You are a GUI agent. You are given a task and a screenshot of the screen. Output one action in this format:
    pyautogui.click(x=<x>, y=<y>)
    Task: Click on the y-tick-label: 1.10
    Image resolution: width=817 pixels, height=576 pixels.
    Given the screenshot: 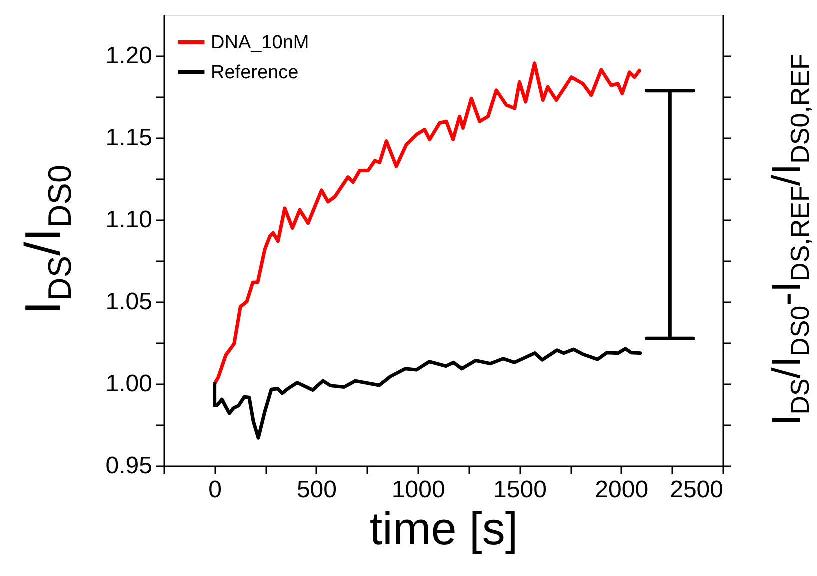 What is the action you would take?
    pyautogui.click(x=129, y=220)
    